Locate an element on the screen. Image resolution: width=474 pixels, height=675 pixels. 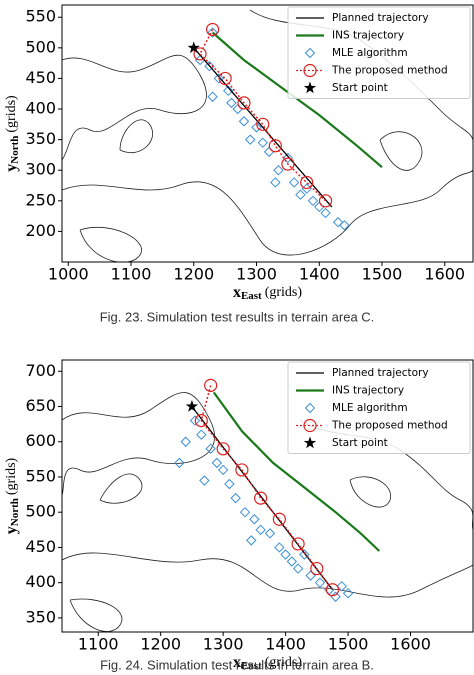
y-tick-label: 700 is located at coordinates (40, 370).